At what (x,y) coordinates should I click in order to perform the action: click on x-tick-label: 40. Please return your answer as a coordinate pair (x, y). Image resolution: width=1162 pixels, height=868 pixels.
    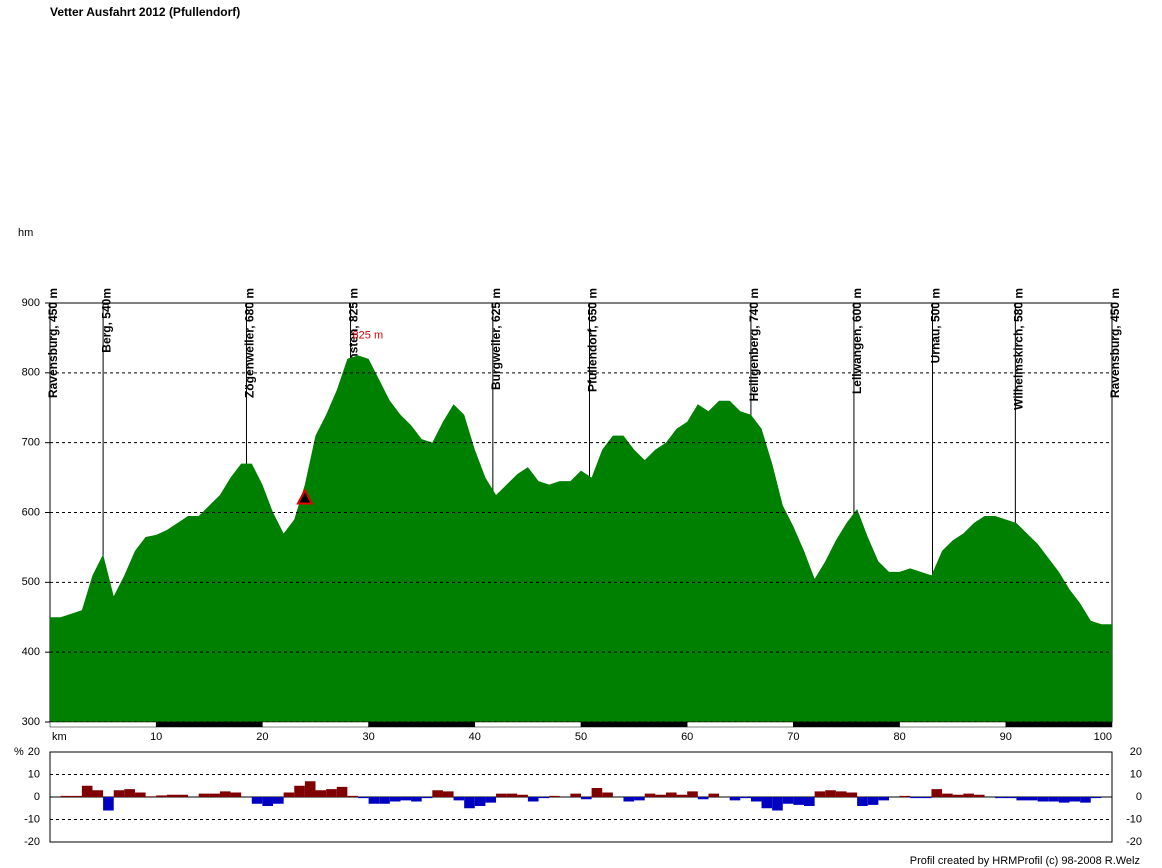
    Looking at the image, I should click on (475, 737).